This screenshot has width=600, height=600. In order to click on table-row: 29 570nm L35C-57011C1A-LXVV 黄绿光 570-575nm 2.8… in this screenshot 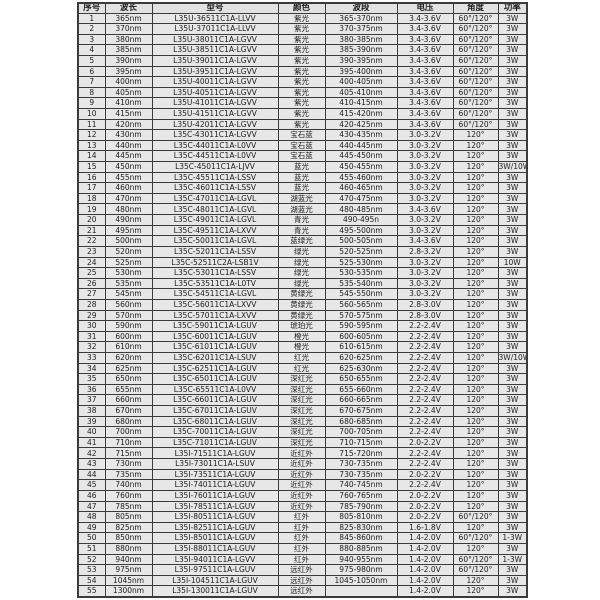, I will do `click(302, 315)`.